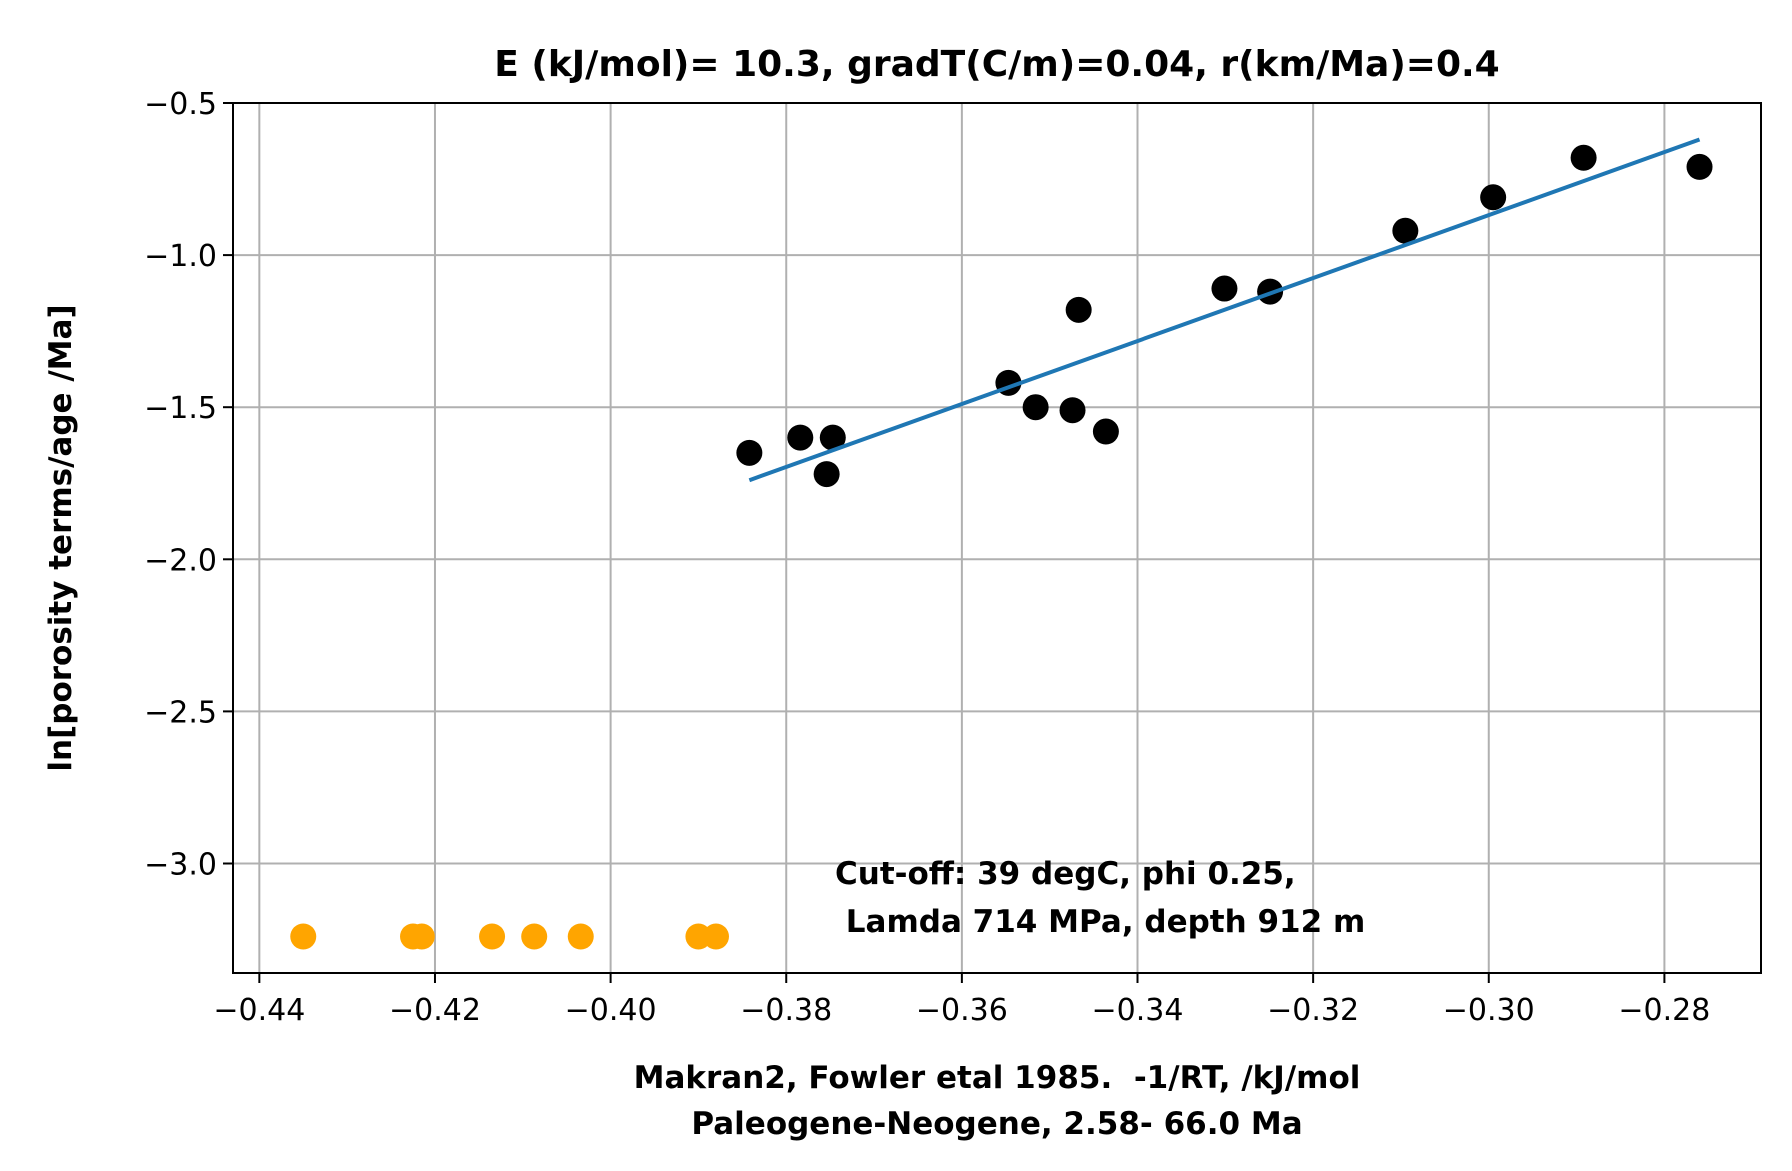 The image size is (1792, 1171). Describe the element at coordinates (259, 1010) in the screenshot. I see `x-tick-label: −0.44` at that location.